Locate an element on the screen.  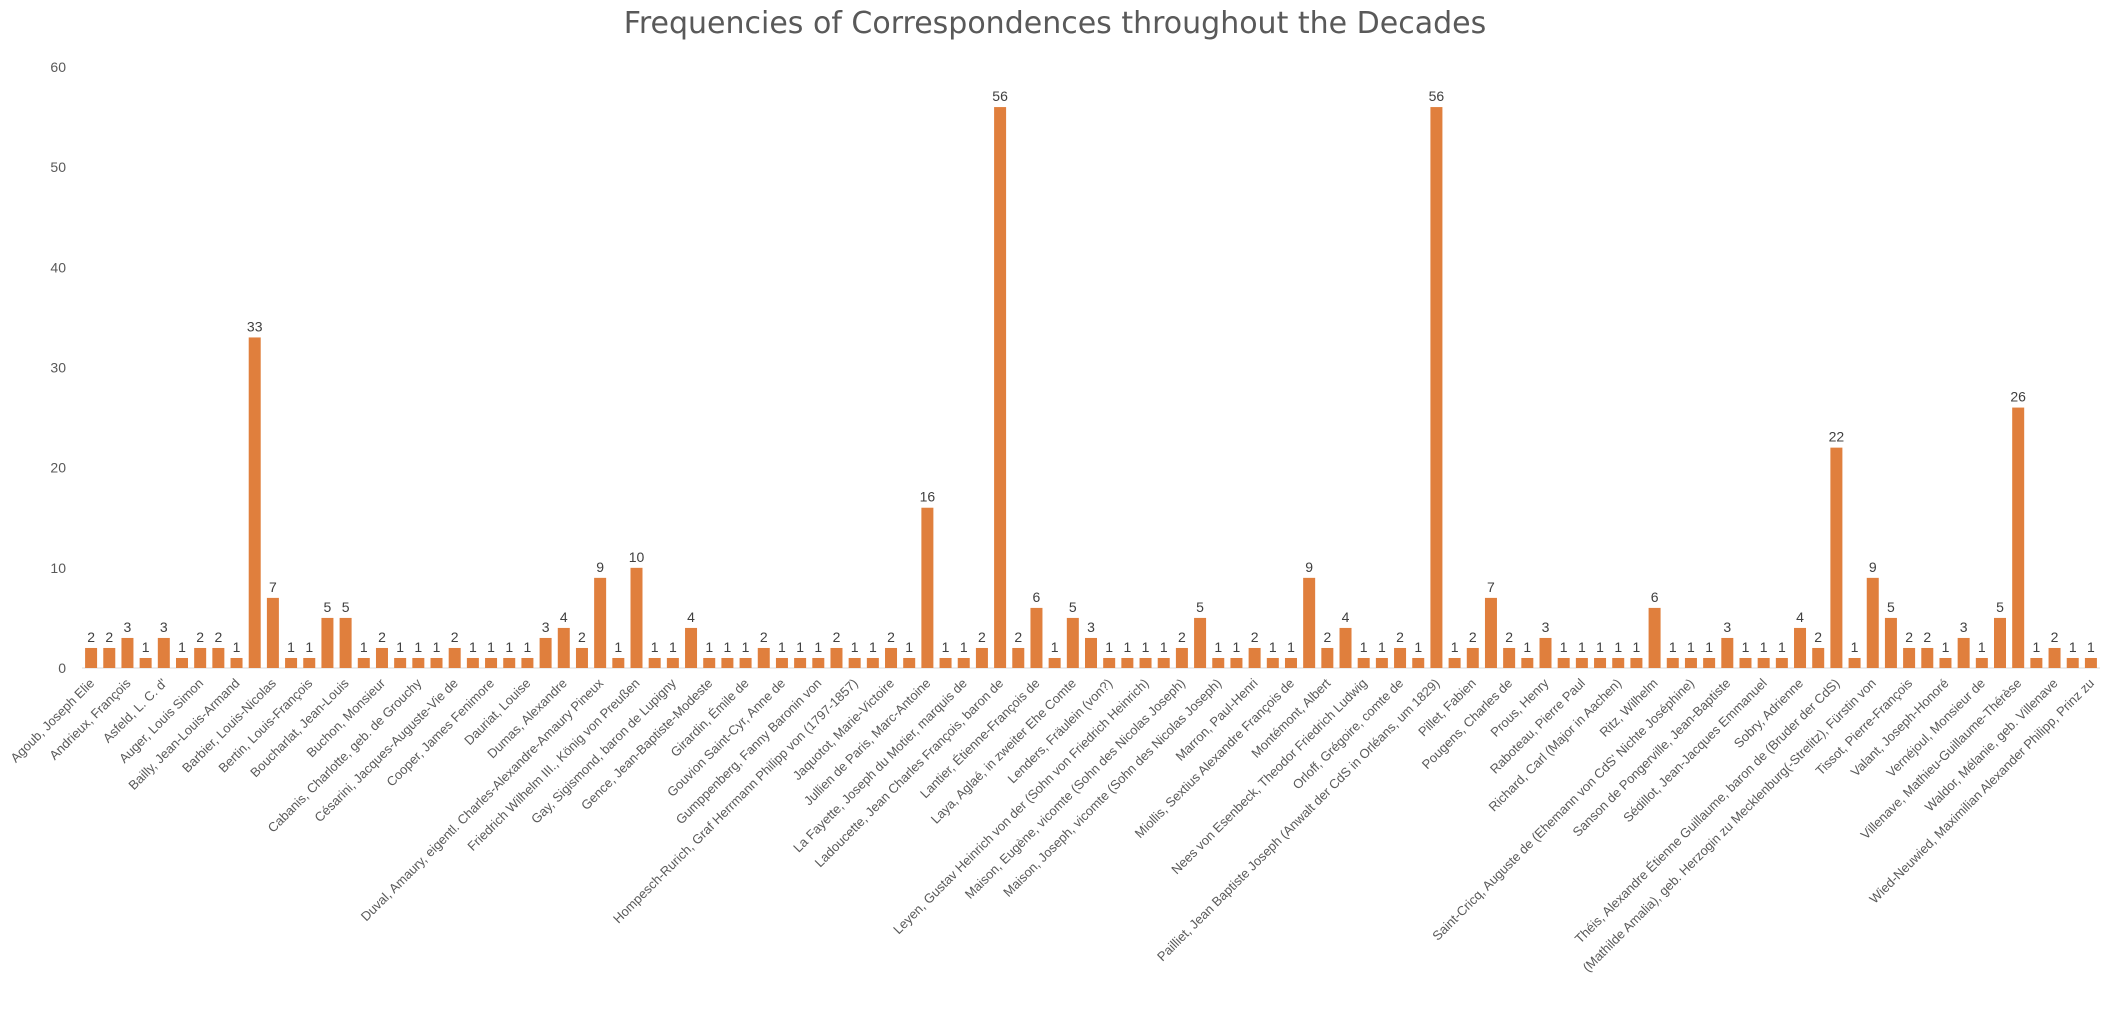
data-label: 33 is located at coordinates (255, 326).